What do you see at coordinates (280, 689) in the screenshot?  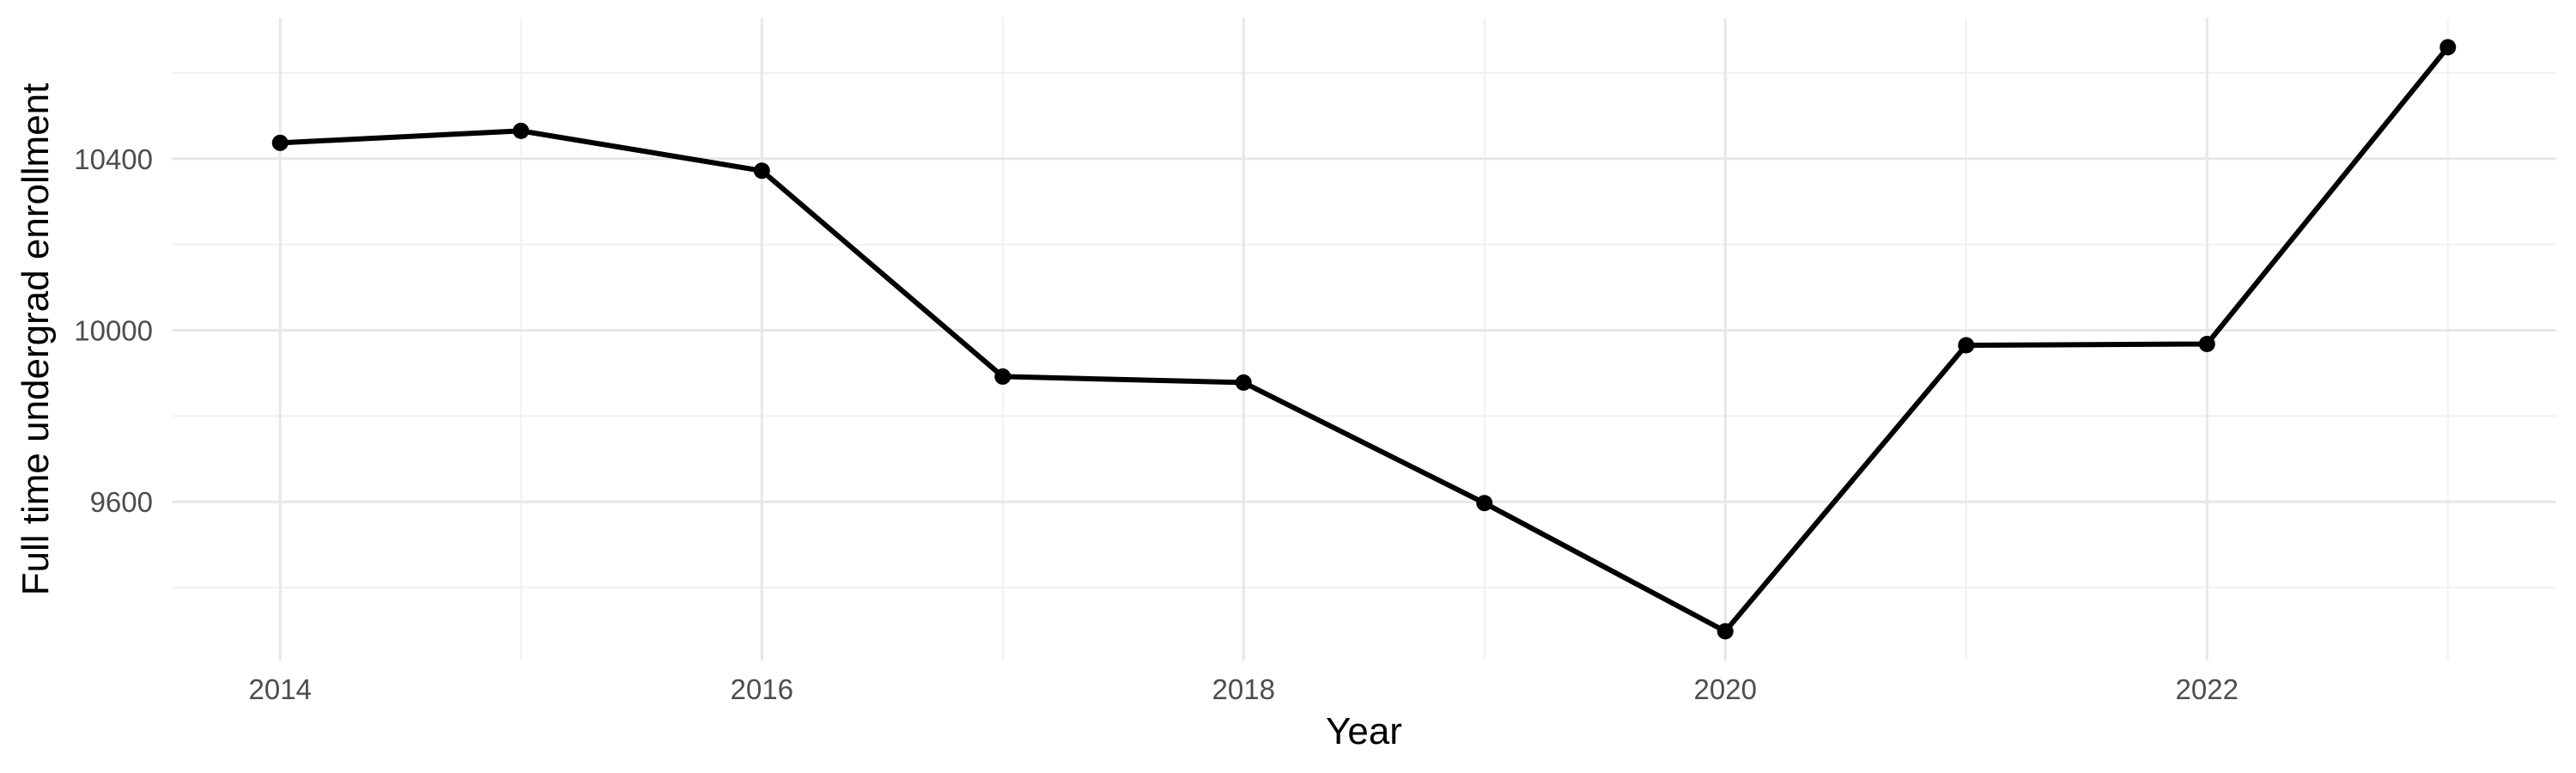 I see `x-tick-label: 2014` at bounding box center [280, 689].